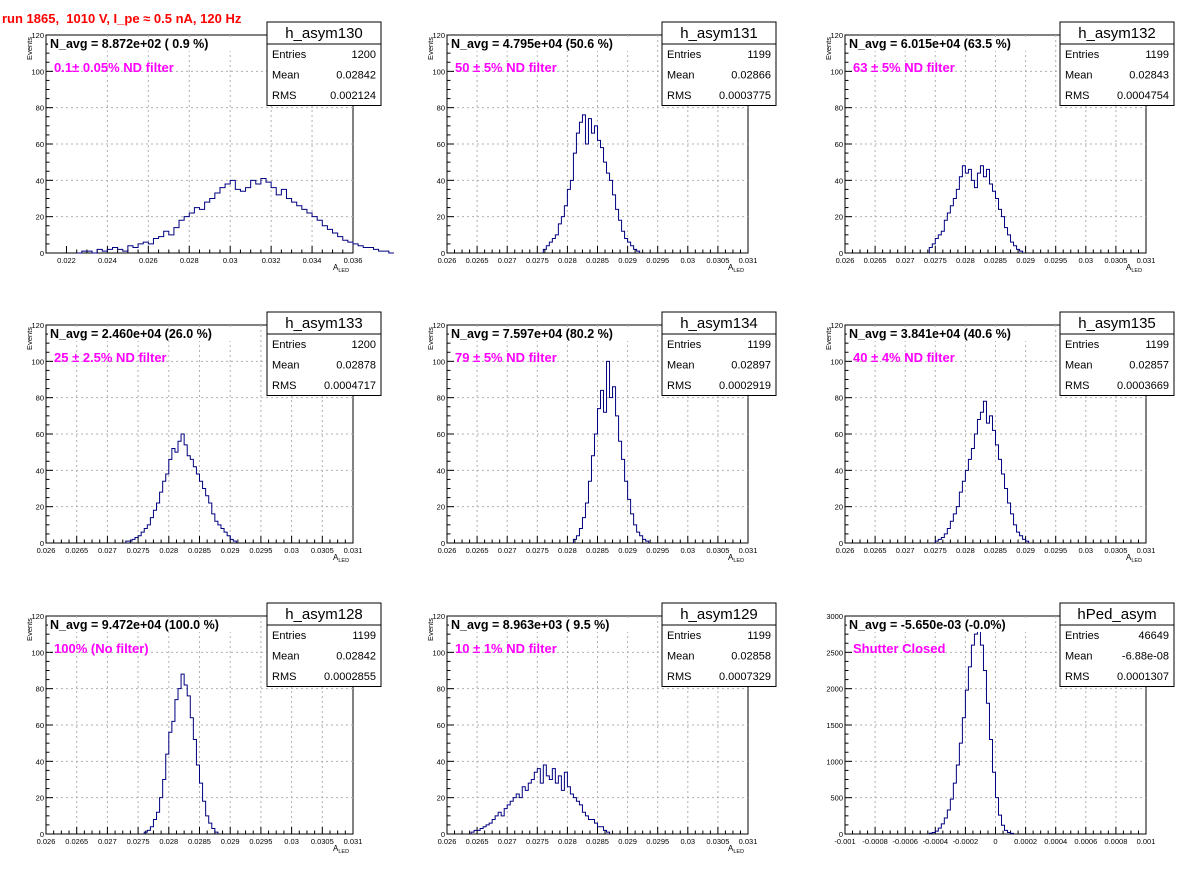 This screenshot has height=872, width=1196. I want to click on x-tick-label: 0.028, so click(567, 550).